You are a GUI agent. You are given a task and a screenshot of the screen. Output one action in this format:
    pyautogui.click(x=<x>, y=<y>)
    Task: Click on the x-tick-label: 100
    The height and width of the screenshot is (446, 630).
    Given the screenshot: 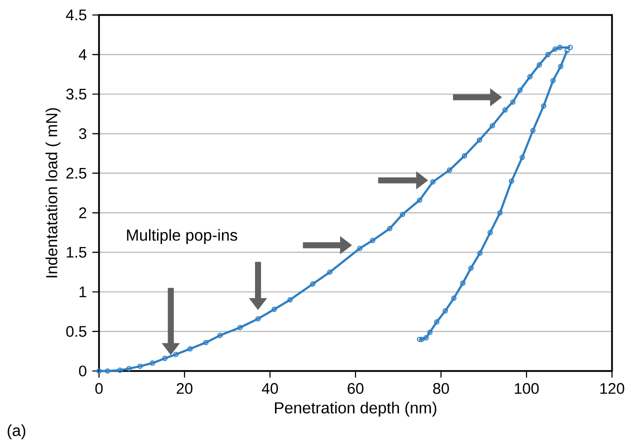 What is the action you would take?
    pyautogui.click(x=526, y=388)
    